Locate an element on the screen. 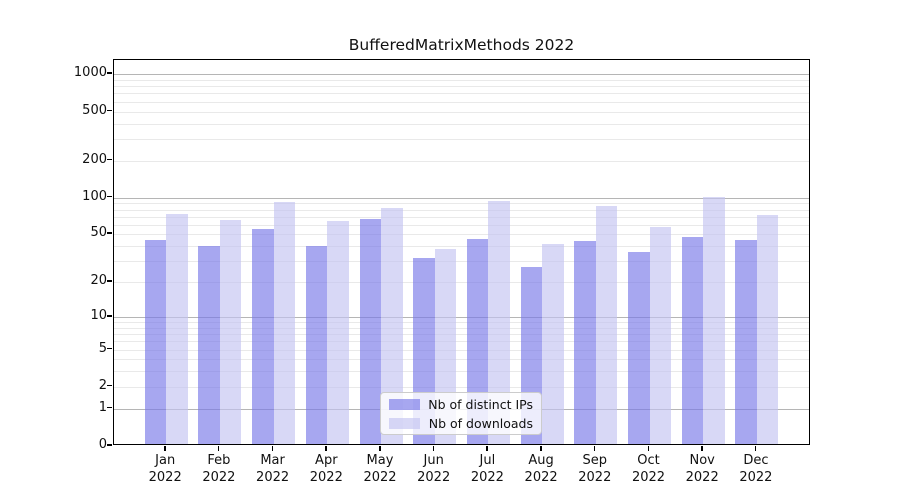 Image resolution: width=900 pixels, height=500 pixels. y-tick-label: 10 is located at coordinates (98, 315).